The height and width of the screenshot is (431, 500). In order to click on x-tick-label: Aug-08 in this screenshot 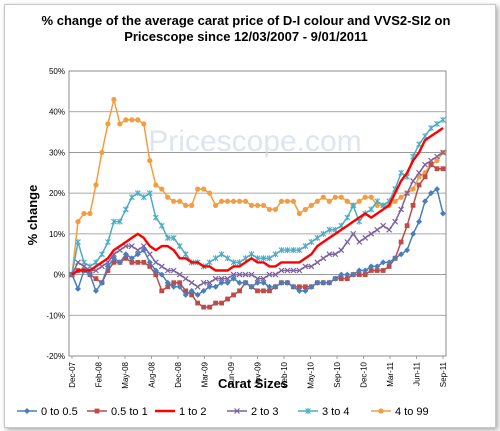, I will do `click(152, 374)`.